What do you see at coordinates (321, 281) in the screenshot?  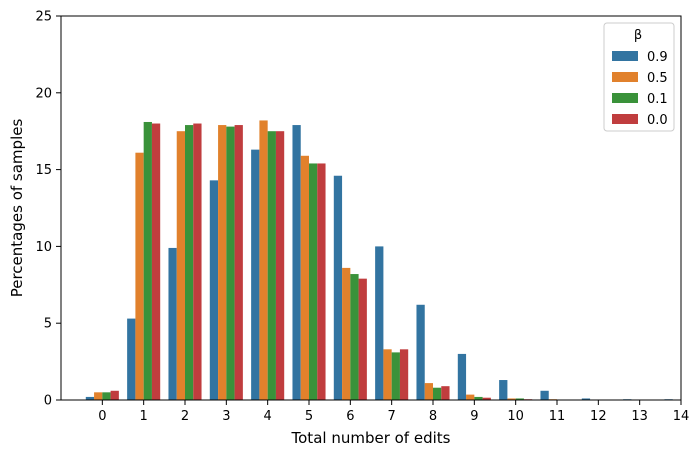 I see `bar-0.0-5` at bounding box center [321, 281].